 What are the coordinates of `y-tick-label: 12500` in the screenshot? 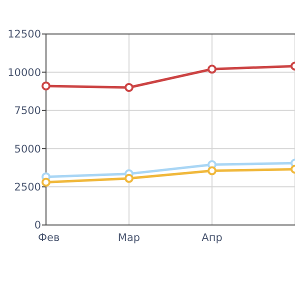 It's located at (24, 34).